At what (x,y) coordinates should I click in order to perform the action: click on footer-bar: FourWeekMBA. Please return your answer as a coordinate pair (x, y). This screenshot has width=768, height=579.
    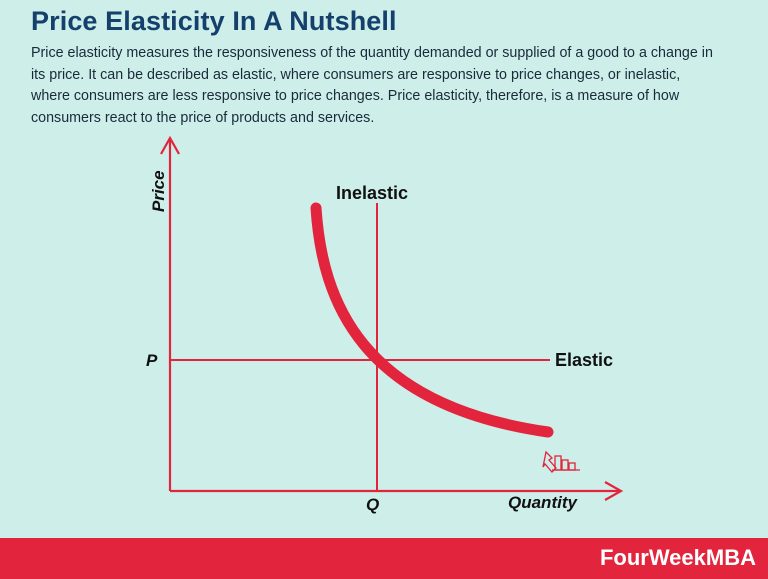
    Looking at the image, I should click on (384, 558).